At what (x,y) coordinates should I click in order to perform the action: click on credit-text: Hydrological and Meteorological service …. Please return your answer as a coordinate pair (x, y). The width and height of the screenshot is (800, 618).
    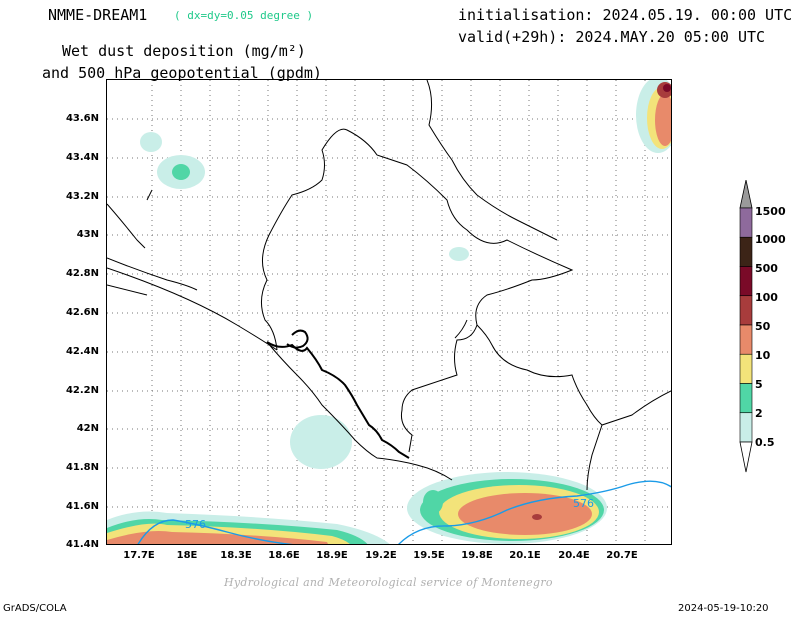
    Looking at the image, I should click on (388, 582).